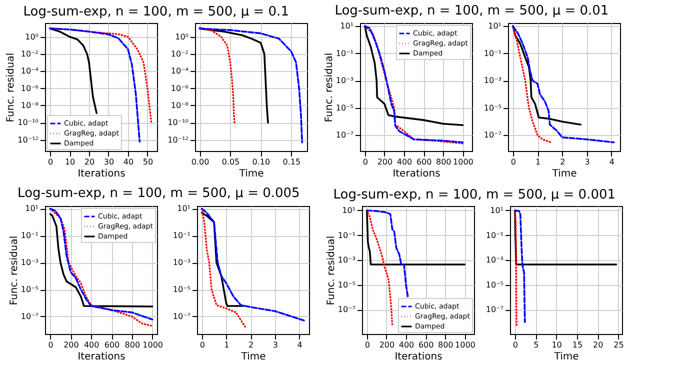 This screenshot has height=385, width=690. I want to click on x-tick-label: 50, so click(148, 162).